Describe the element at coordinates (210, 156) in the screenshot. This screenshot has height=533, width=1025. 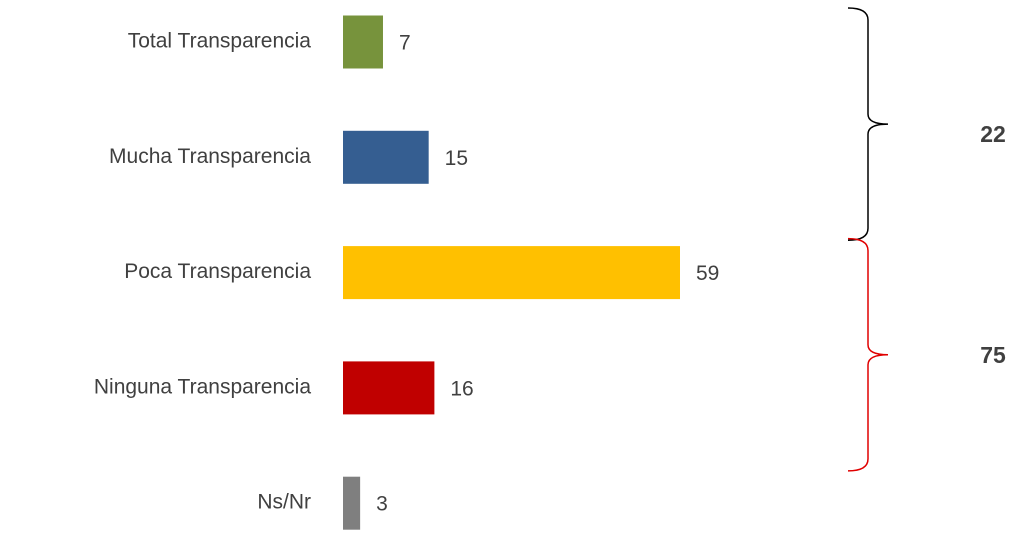
I see `category-label: Mucha Transparencia` at that location.